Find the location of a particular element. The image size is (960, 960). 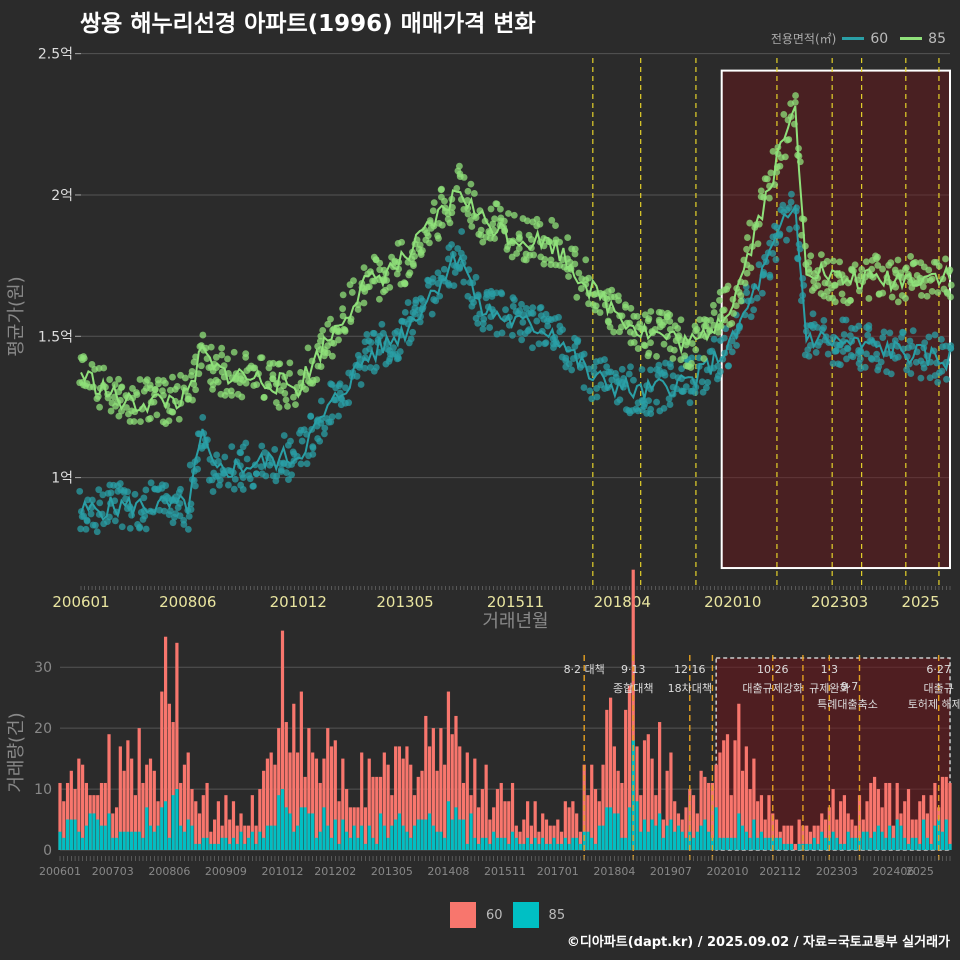

bar-x-tick-label: 201907 is located at coordinates (671, 871).